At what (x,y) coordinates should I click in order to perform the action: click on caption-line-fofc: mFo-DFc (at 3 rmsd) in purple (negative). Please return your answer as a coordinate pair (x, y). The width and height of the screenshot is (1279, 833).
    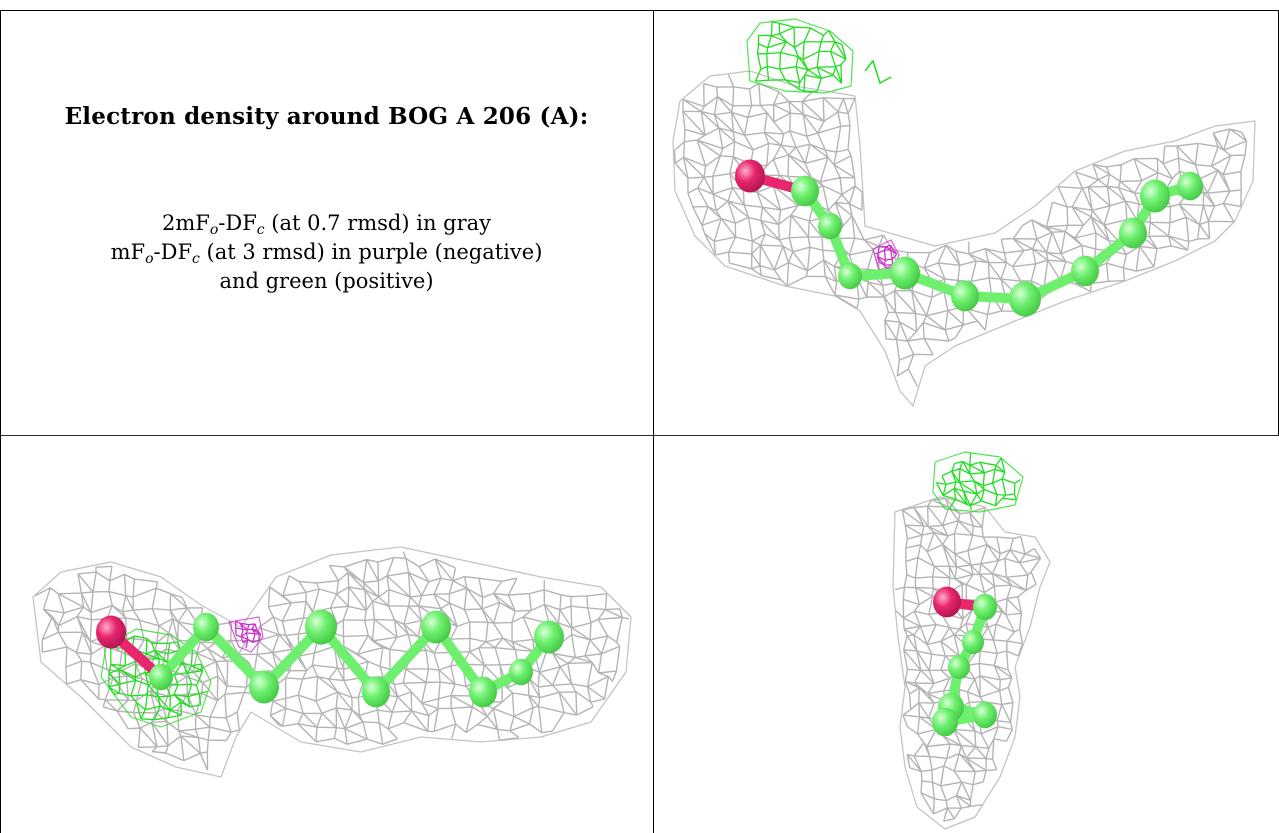
    Looking at the image, I should click on (326, 253).